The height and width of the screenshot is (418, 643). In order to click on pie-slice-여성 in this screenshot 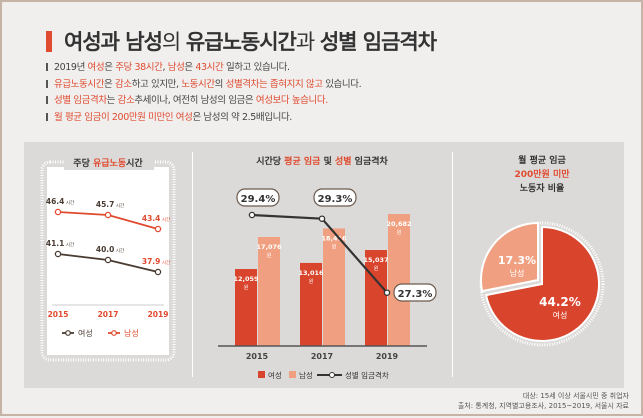, I will do `click(542, 283)`.